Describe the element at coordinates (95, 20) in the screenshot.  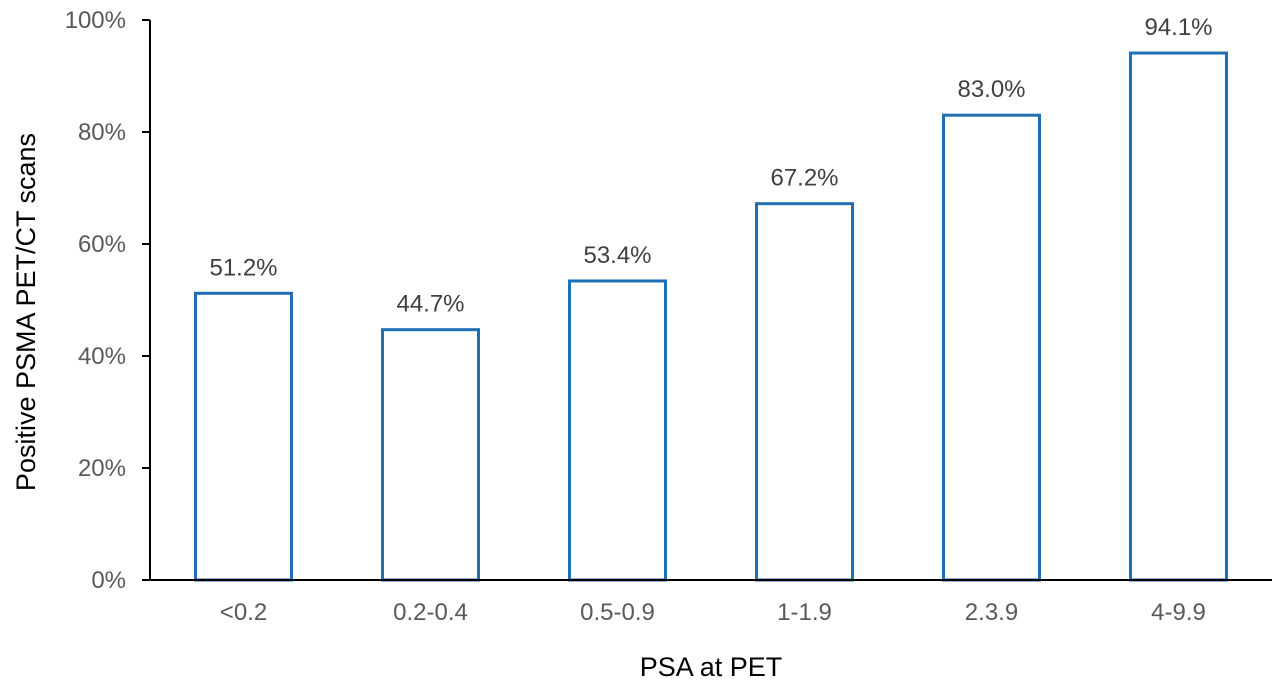
I see `y-tick-label: 100%` at that location.